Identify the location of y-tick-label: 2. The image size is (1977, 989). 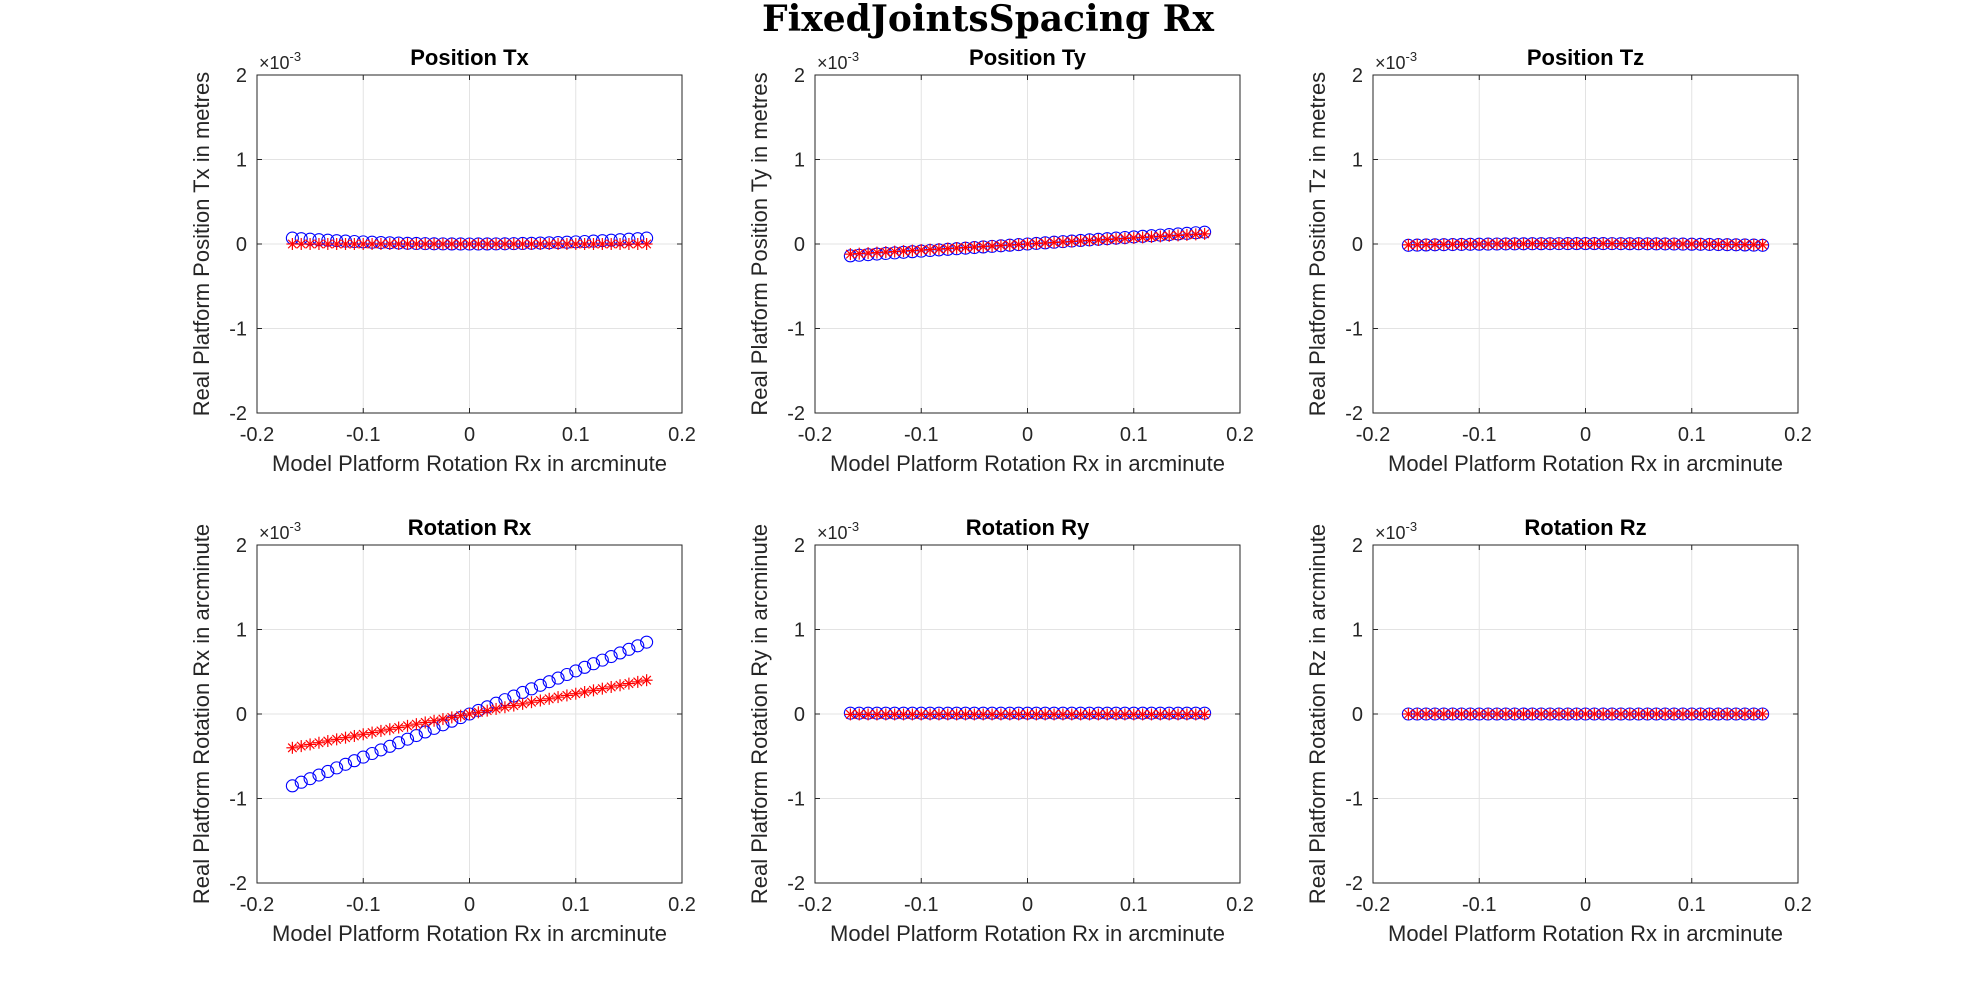
(799, 76).